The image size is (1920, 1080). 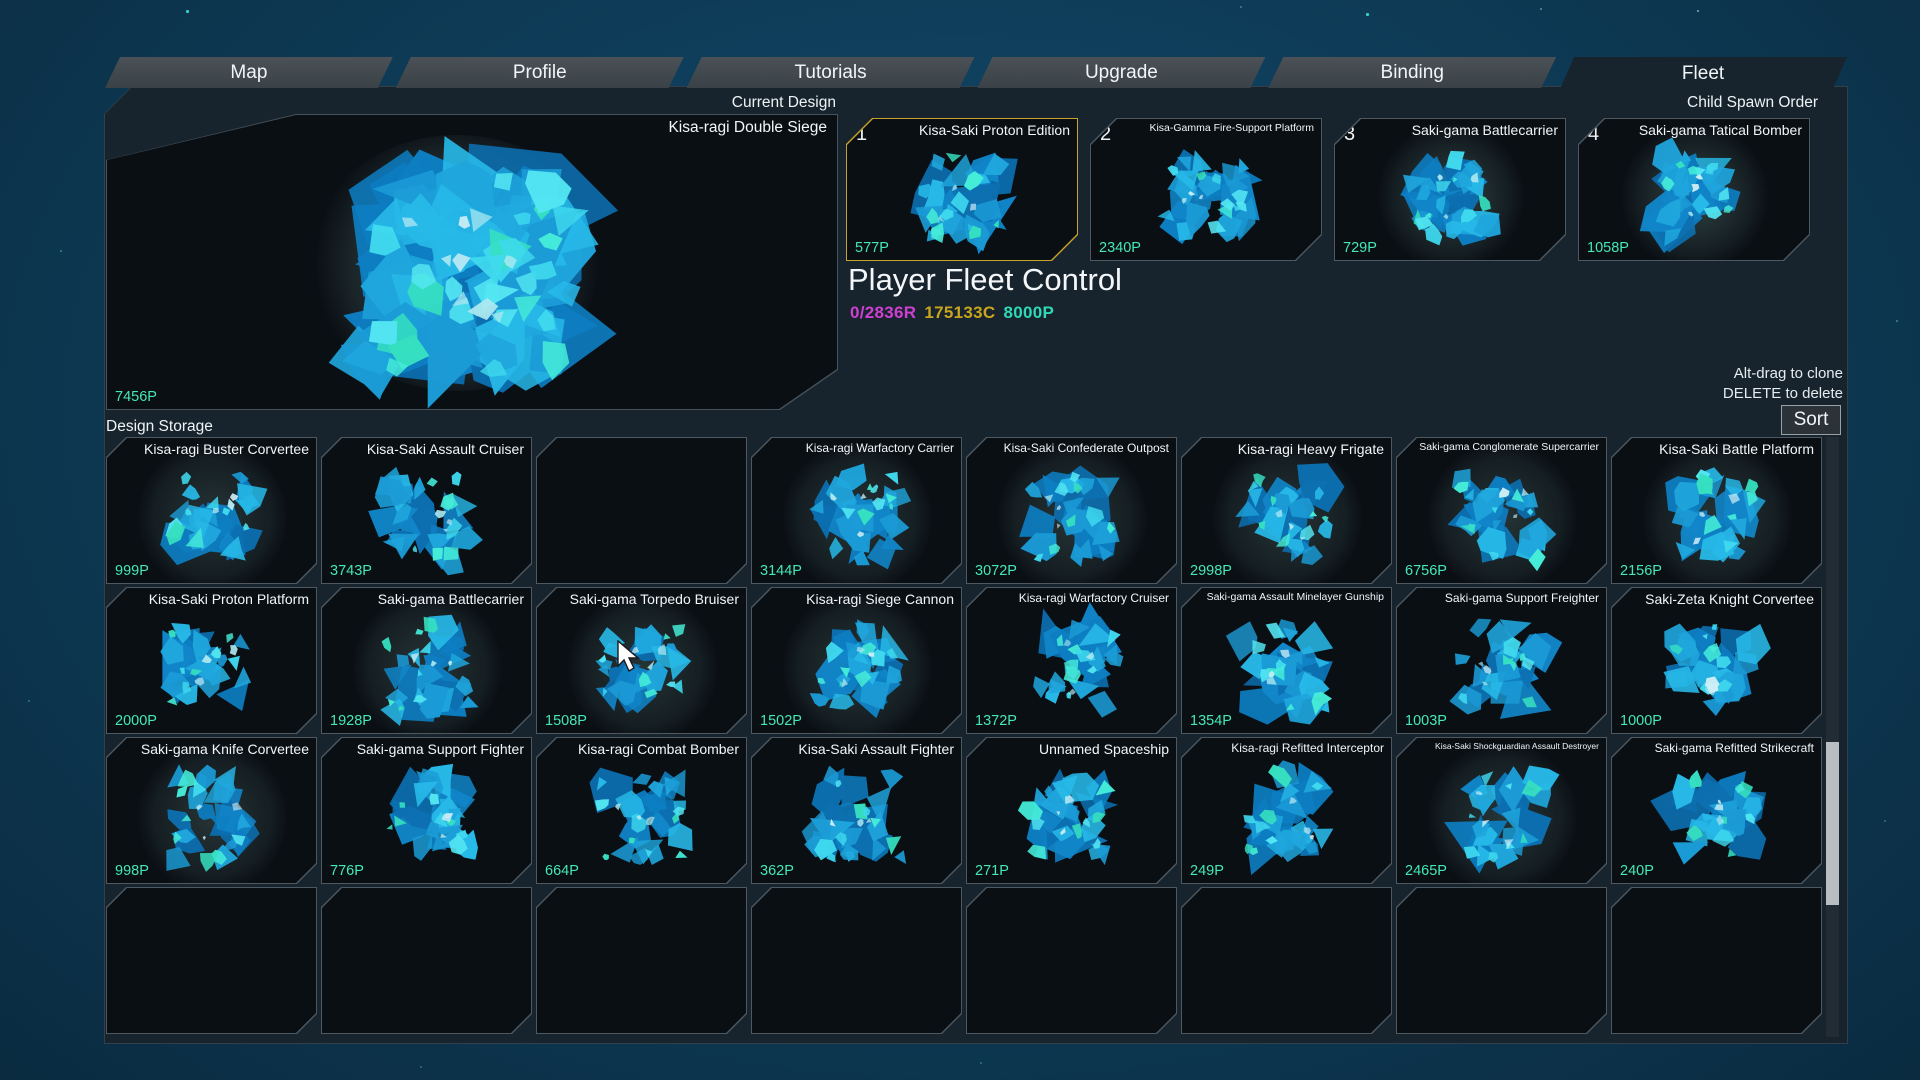 I want to click on ship-points: 2156P, so click(x=1641, y=571).